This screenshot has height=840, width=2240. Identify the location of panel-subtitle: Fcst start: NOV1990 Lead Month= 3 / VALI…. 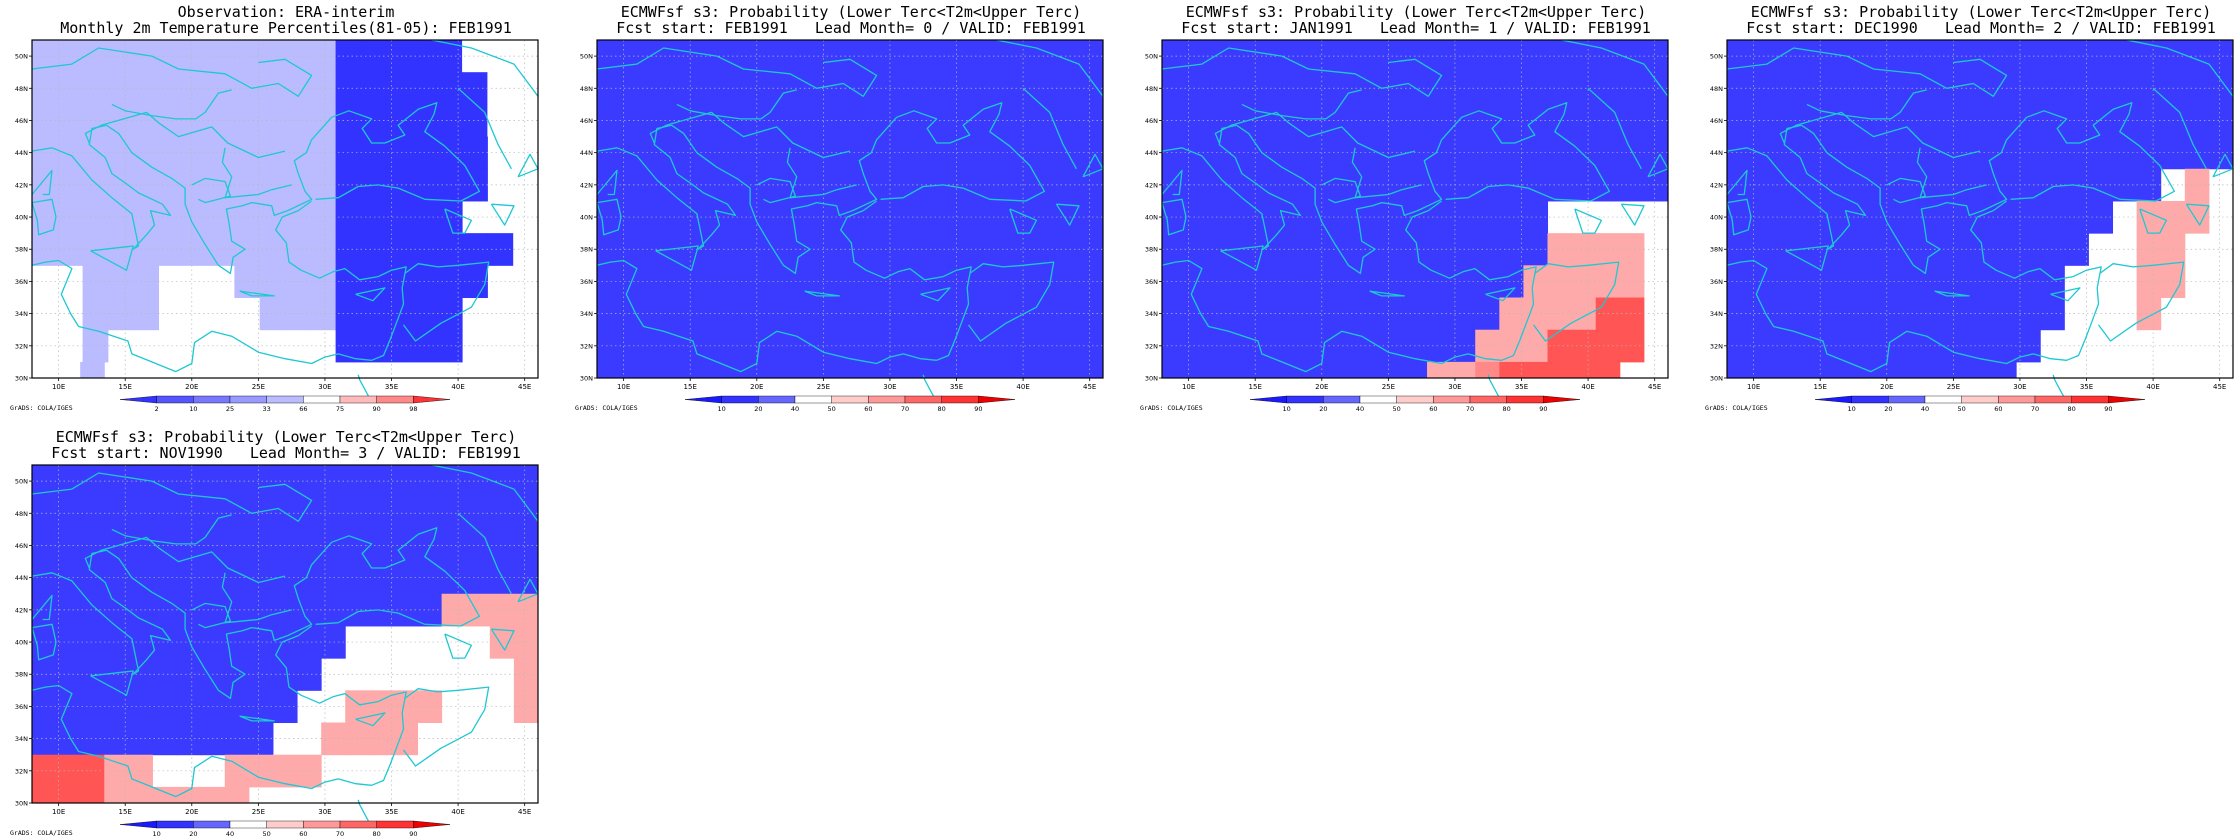
(286, 453).